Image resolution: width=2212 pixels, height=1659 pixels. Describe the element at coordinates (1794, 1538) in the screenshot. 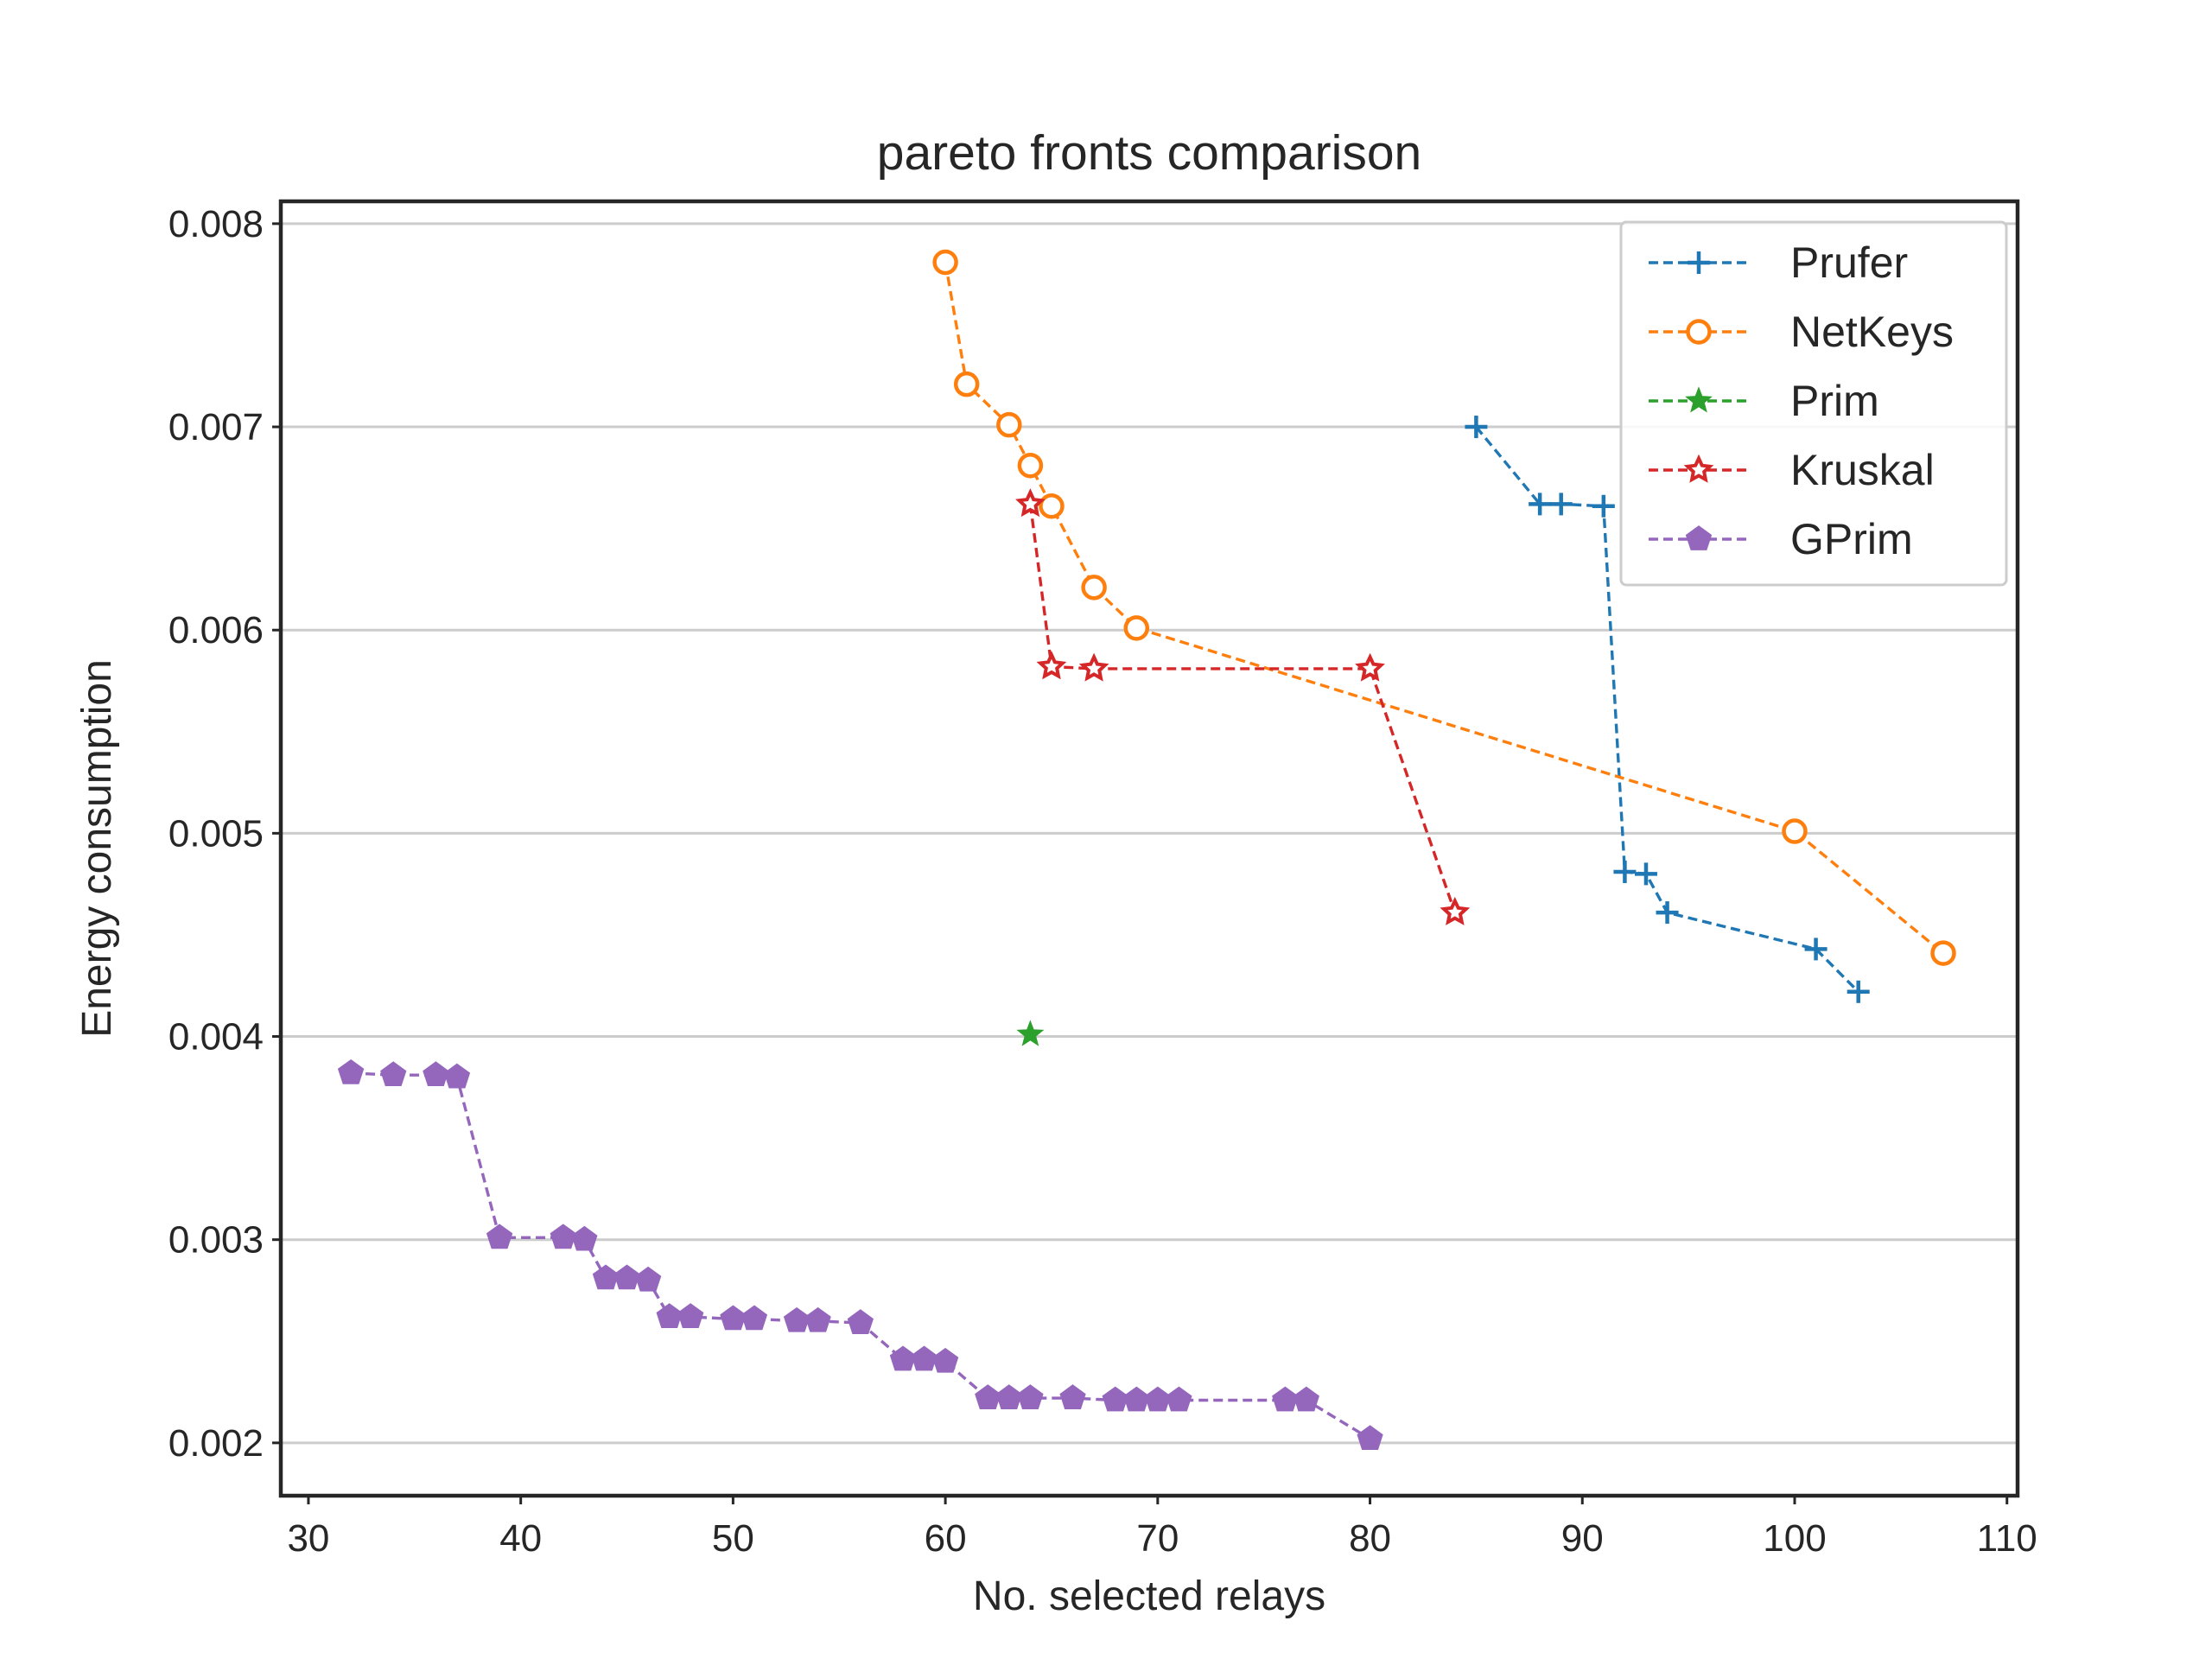

I see `x-tick-label: 100` at that location.